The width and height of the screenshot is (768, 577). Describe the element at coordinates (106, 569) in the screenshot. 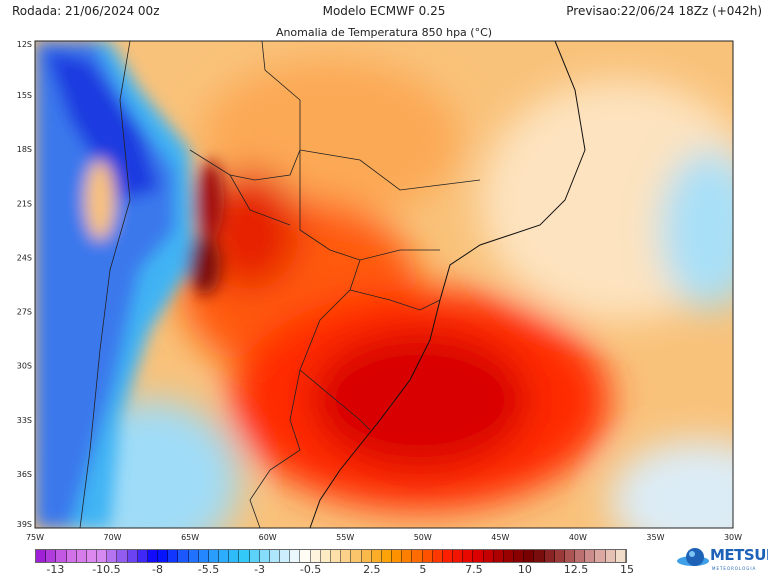

I see `colorbar-label: -10.5` at that location.